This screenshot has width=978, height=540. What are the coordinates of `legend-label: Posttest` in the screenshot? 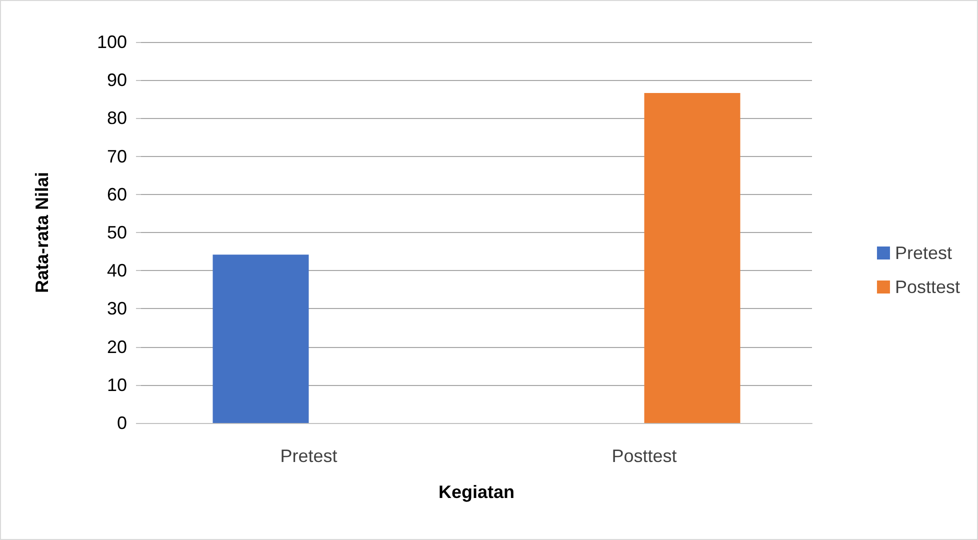 It's located at (927, 287).